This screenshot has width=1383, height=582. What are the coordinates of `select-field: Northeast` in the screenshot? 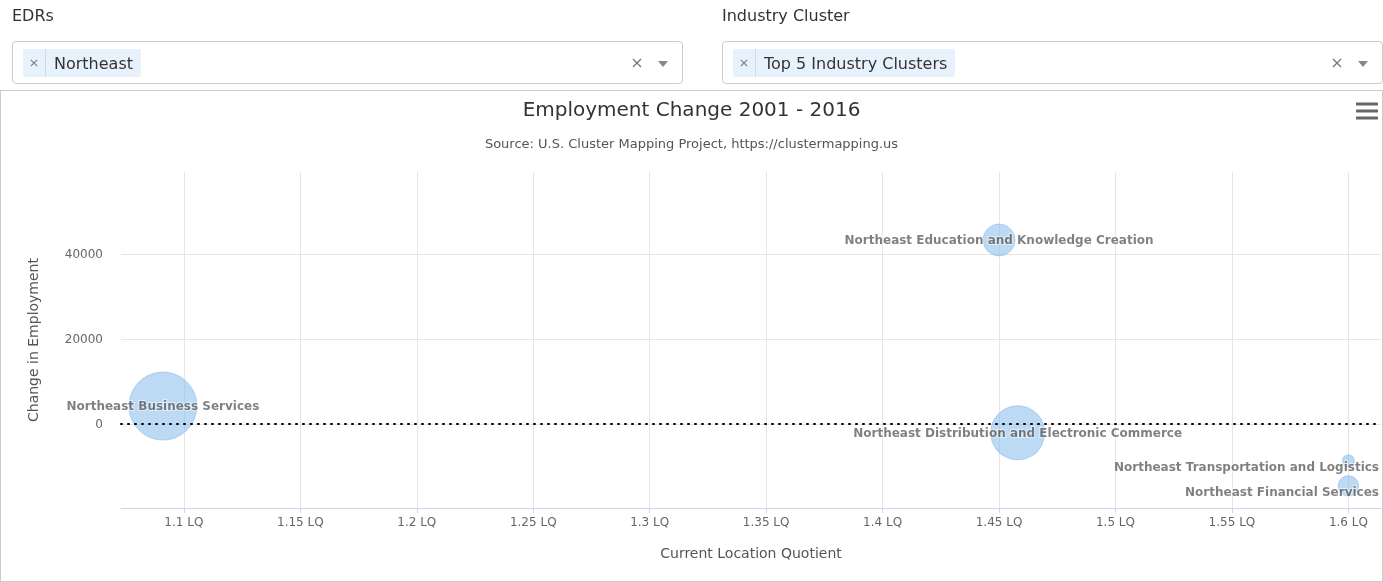 It's located at (347, 62).